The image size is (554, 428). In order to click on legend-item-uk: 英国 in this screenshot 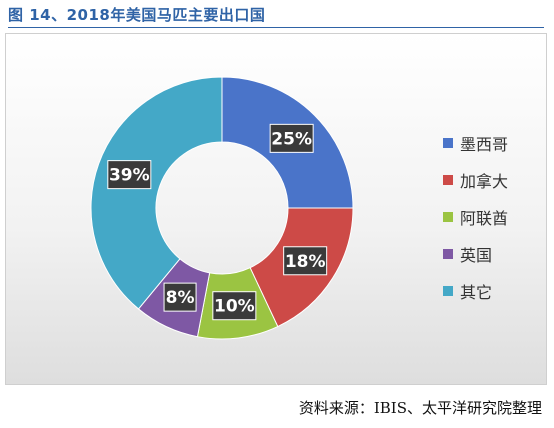, I will do `click(475, 253)`.